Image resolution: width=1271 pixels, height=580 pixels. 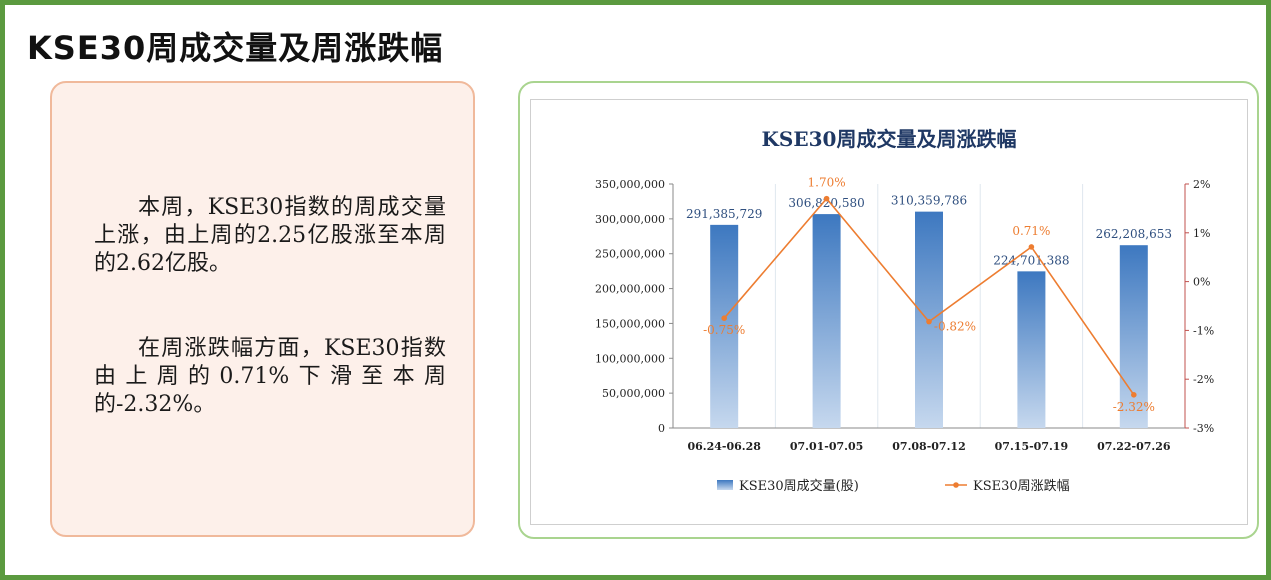 What do you see at coordinates (1031, 231) in the screenshot?
I see `change-point-label: 0.71%` at bounding box center [1031, 231].